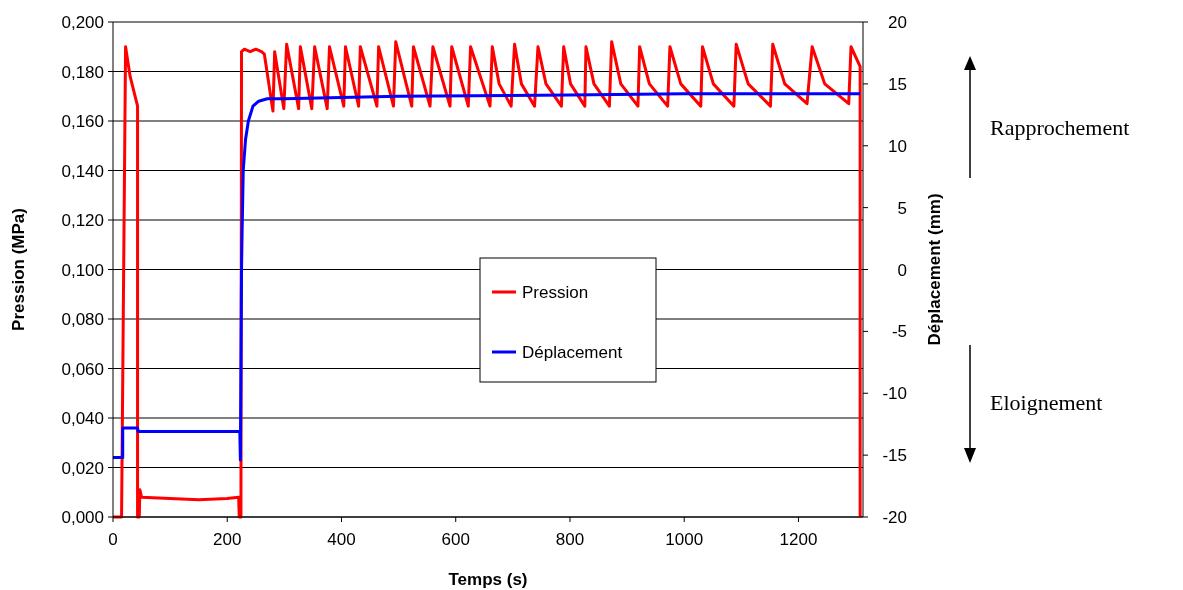 This screenshot has height=590, width=1183. I want to click on y-tick-label: 0,160, so click(82, 121).